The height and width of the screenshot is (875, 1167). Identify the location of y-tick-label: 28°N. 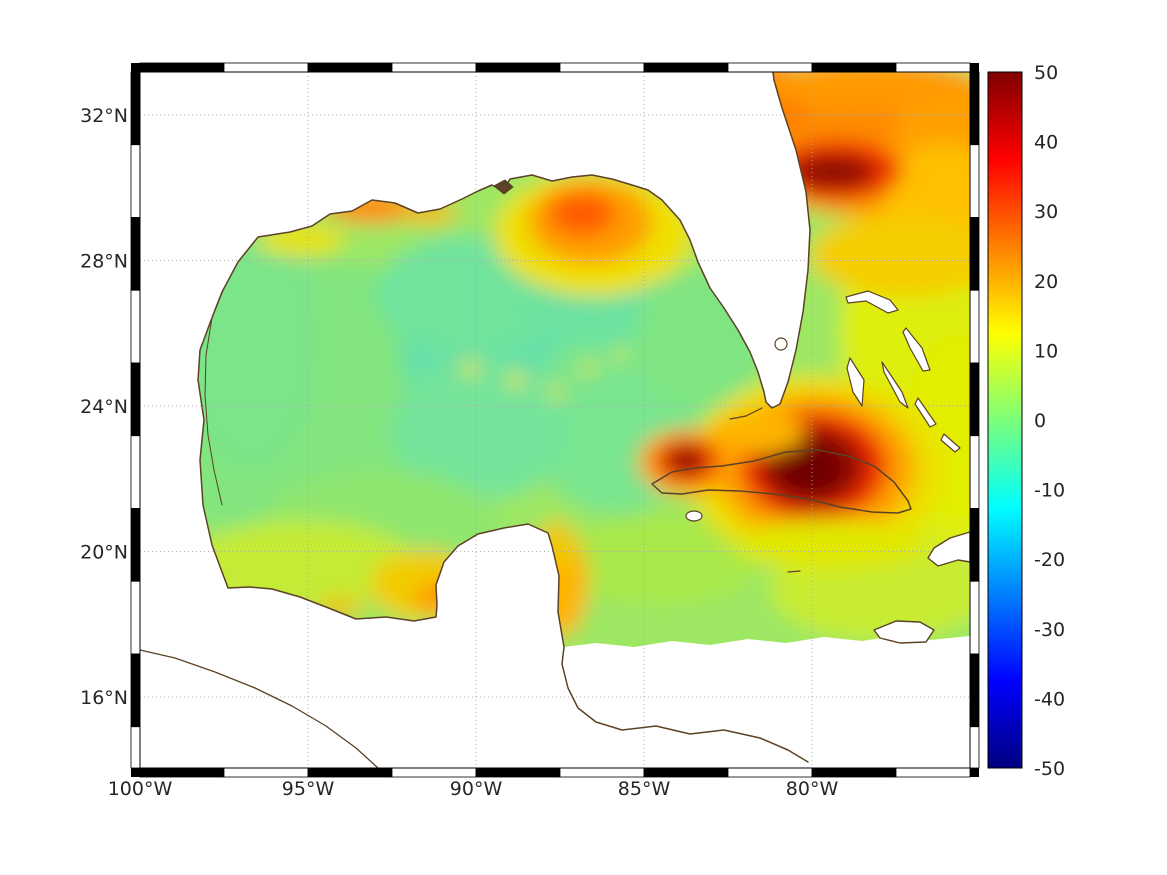
(104, 262).